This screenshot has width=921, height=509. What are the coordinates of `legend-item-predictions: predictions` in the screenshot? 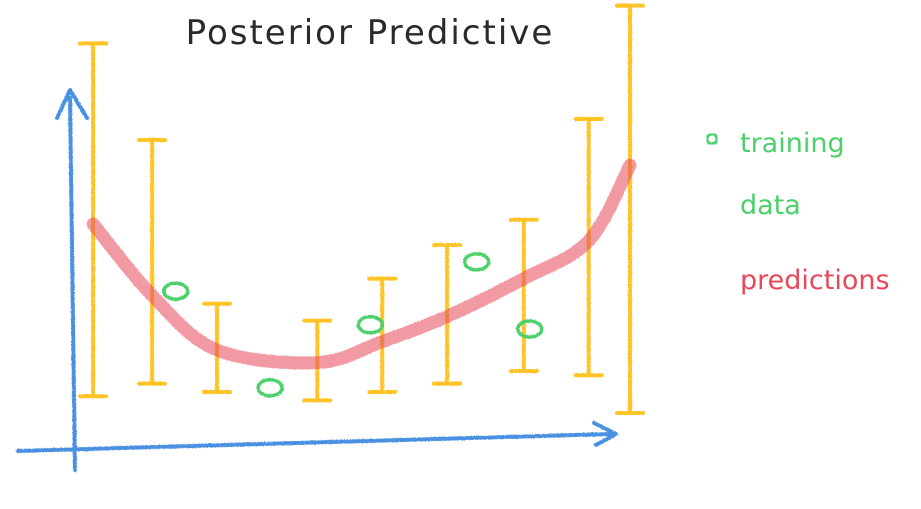 It's located at (793, 280).